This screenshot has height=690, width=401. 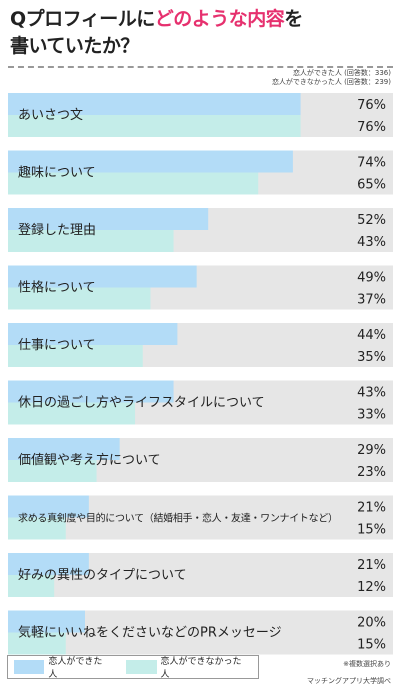 What do you see at coordinates (371, 450) in the screenshot?
I see `value-label: 29%` at bounding box center [371, 450].